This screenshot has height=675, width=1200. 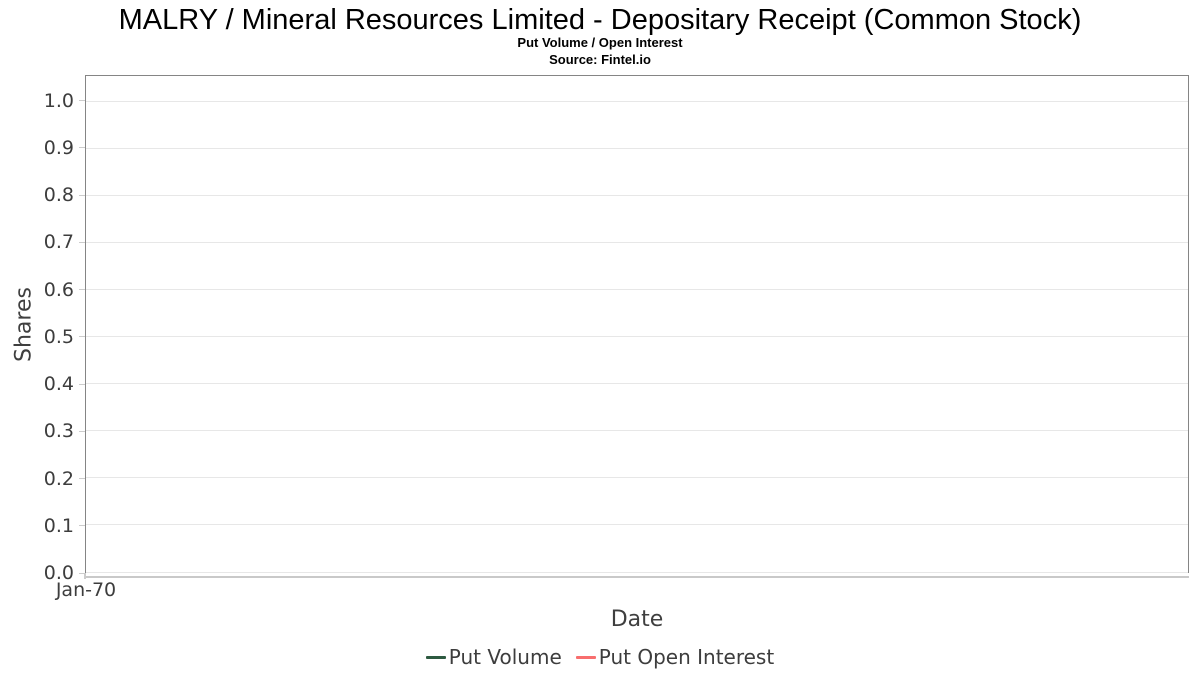 I want to click on chart-subtitle: Put Volume / Open Interest, so click(x=600, y=42).